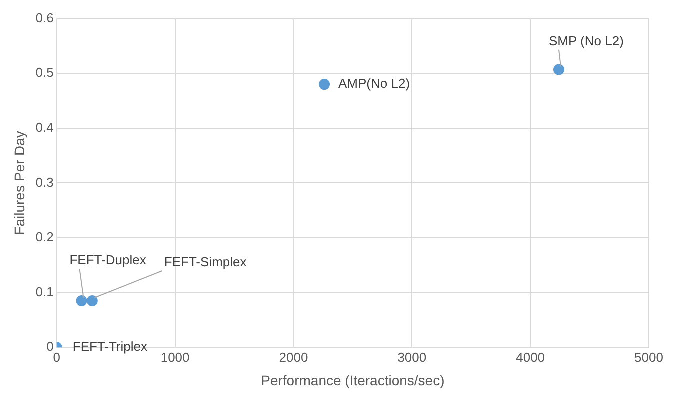 This screenshot has height=402, width=681. What do you see at coordinates (531, 357) in the screenshot?
I see `x-tick-label: 4000` at bounding box center [531, 357].